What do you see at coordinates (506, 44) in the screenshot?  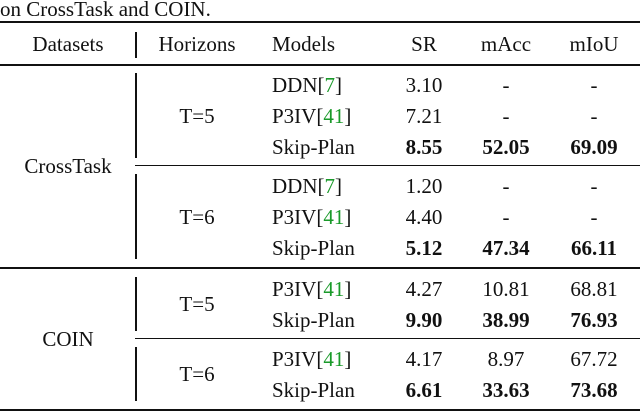 I see `column-header: mAcc` at bounding box center [506, 44].